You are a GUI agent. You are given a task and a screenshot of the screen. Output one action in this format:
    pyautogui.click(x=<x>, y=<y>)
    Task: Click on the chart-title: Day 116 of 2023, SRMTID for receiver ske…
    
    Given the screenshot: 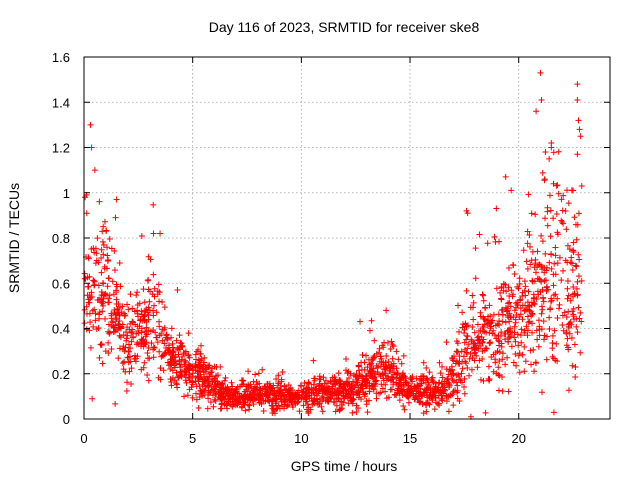 What is the action you would take?
    pyautogui.click(x=344, y=27)
    